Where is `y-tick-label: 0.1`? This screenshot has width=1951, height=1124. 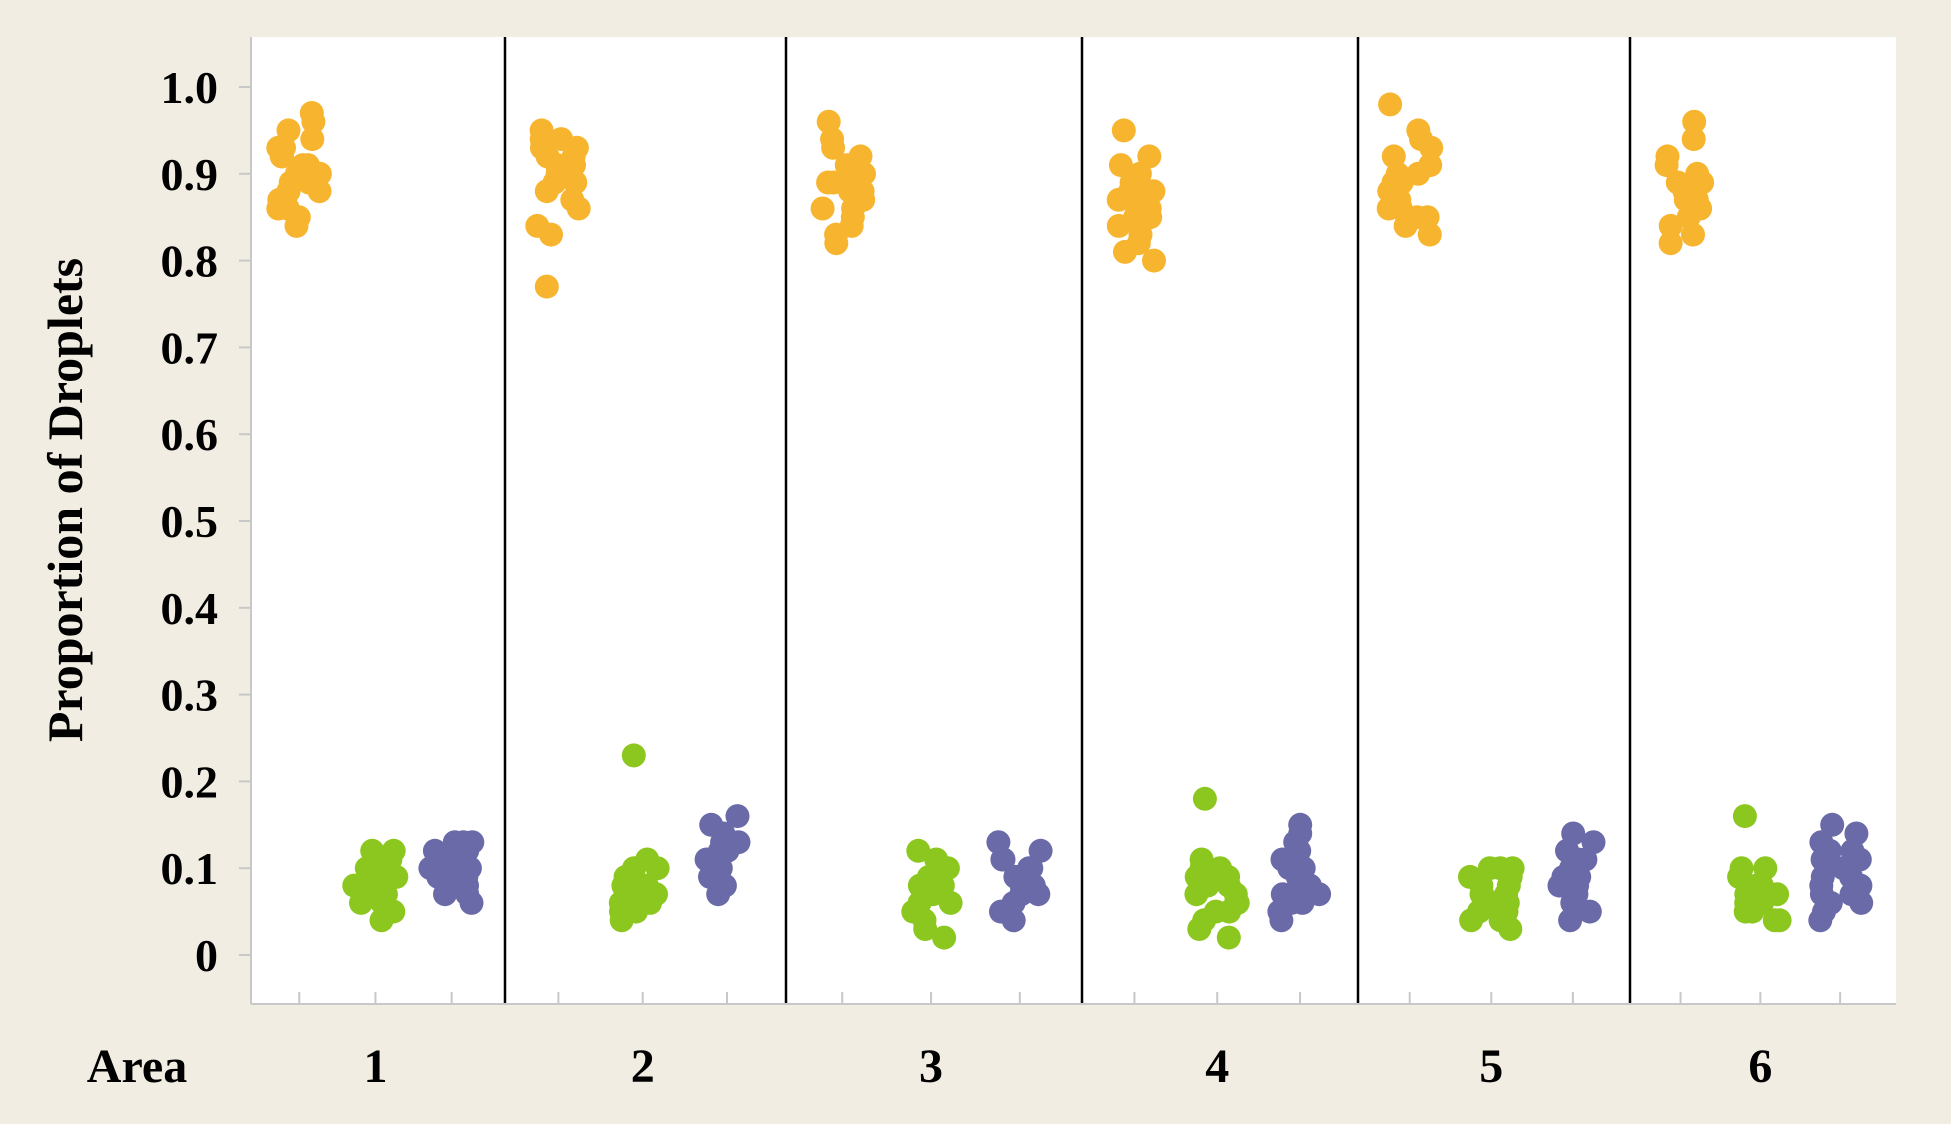 y-tick-label: 0.1 is located at coordinates (190, 868).